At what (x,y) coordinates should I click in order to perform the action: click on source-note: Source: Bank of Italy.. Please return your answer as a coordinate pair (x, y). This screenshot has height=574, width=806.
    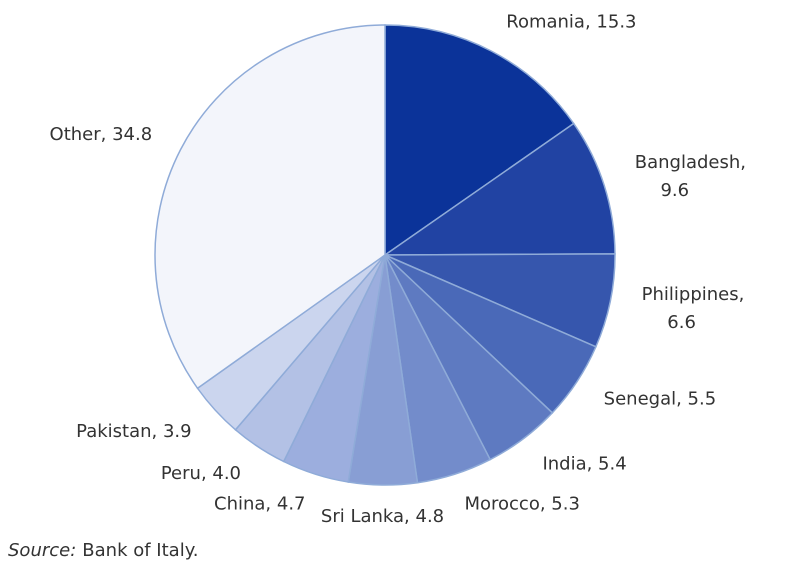
    Looking at the image, I should click on (103, 550).